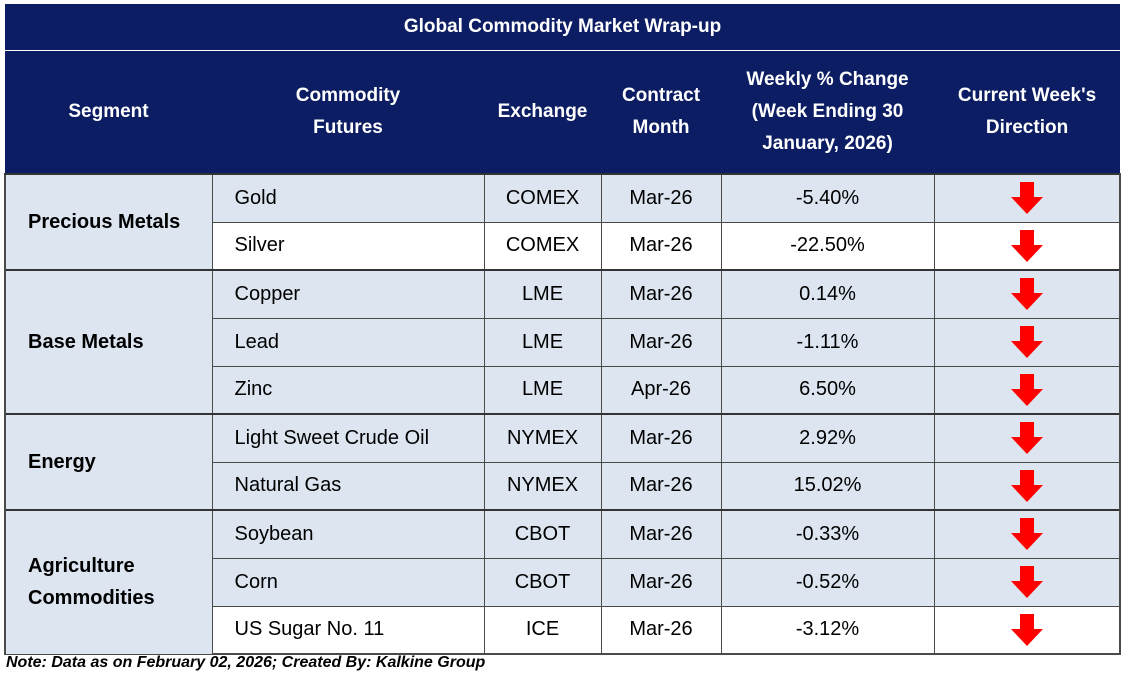 This screenshot has width=1125, height=678. I want to click on title-row: Global Commodity Market Wrap-up, so click(563, 27).